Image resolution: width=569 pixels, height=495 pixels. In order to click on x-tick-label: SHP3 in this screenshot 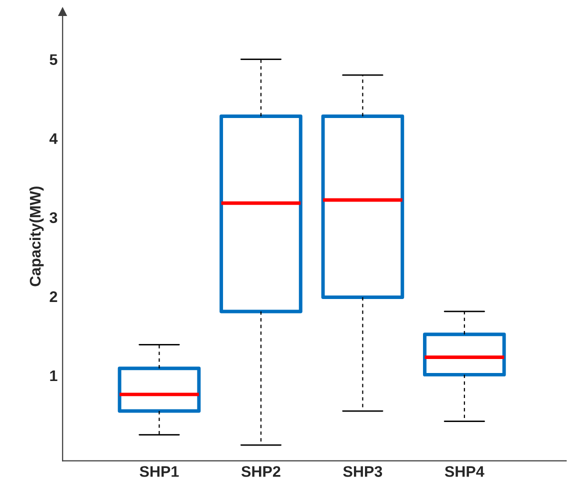, I will do `click(362, 471)`.